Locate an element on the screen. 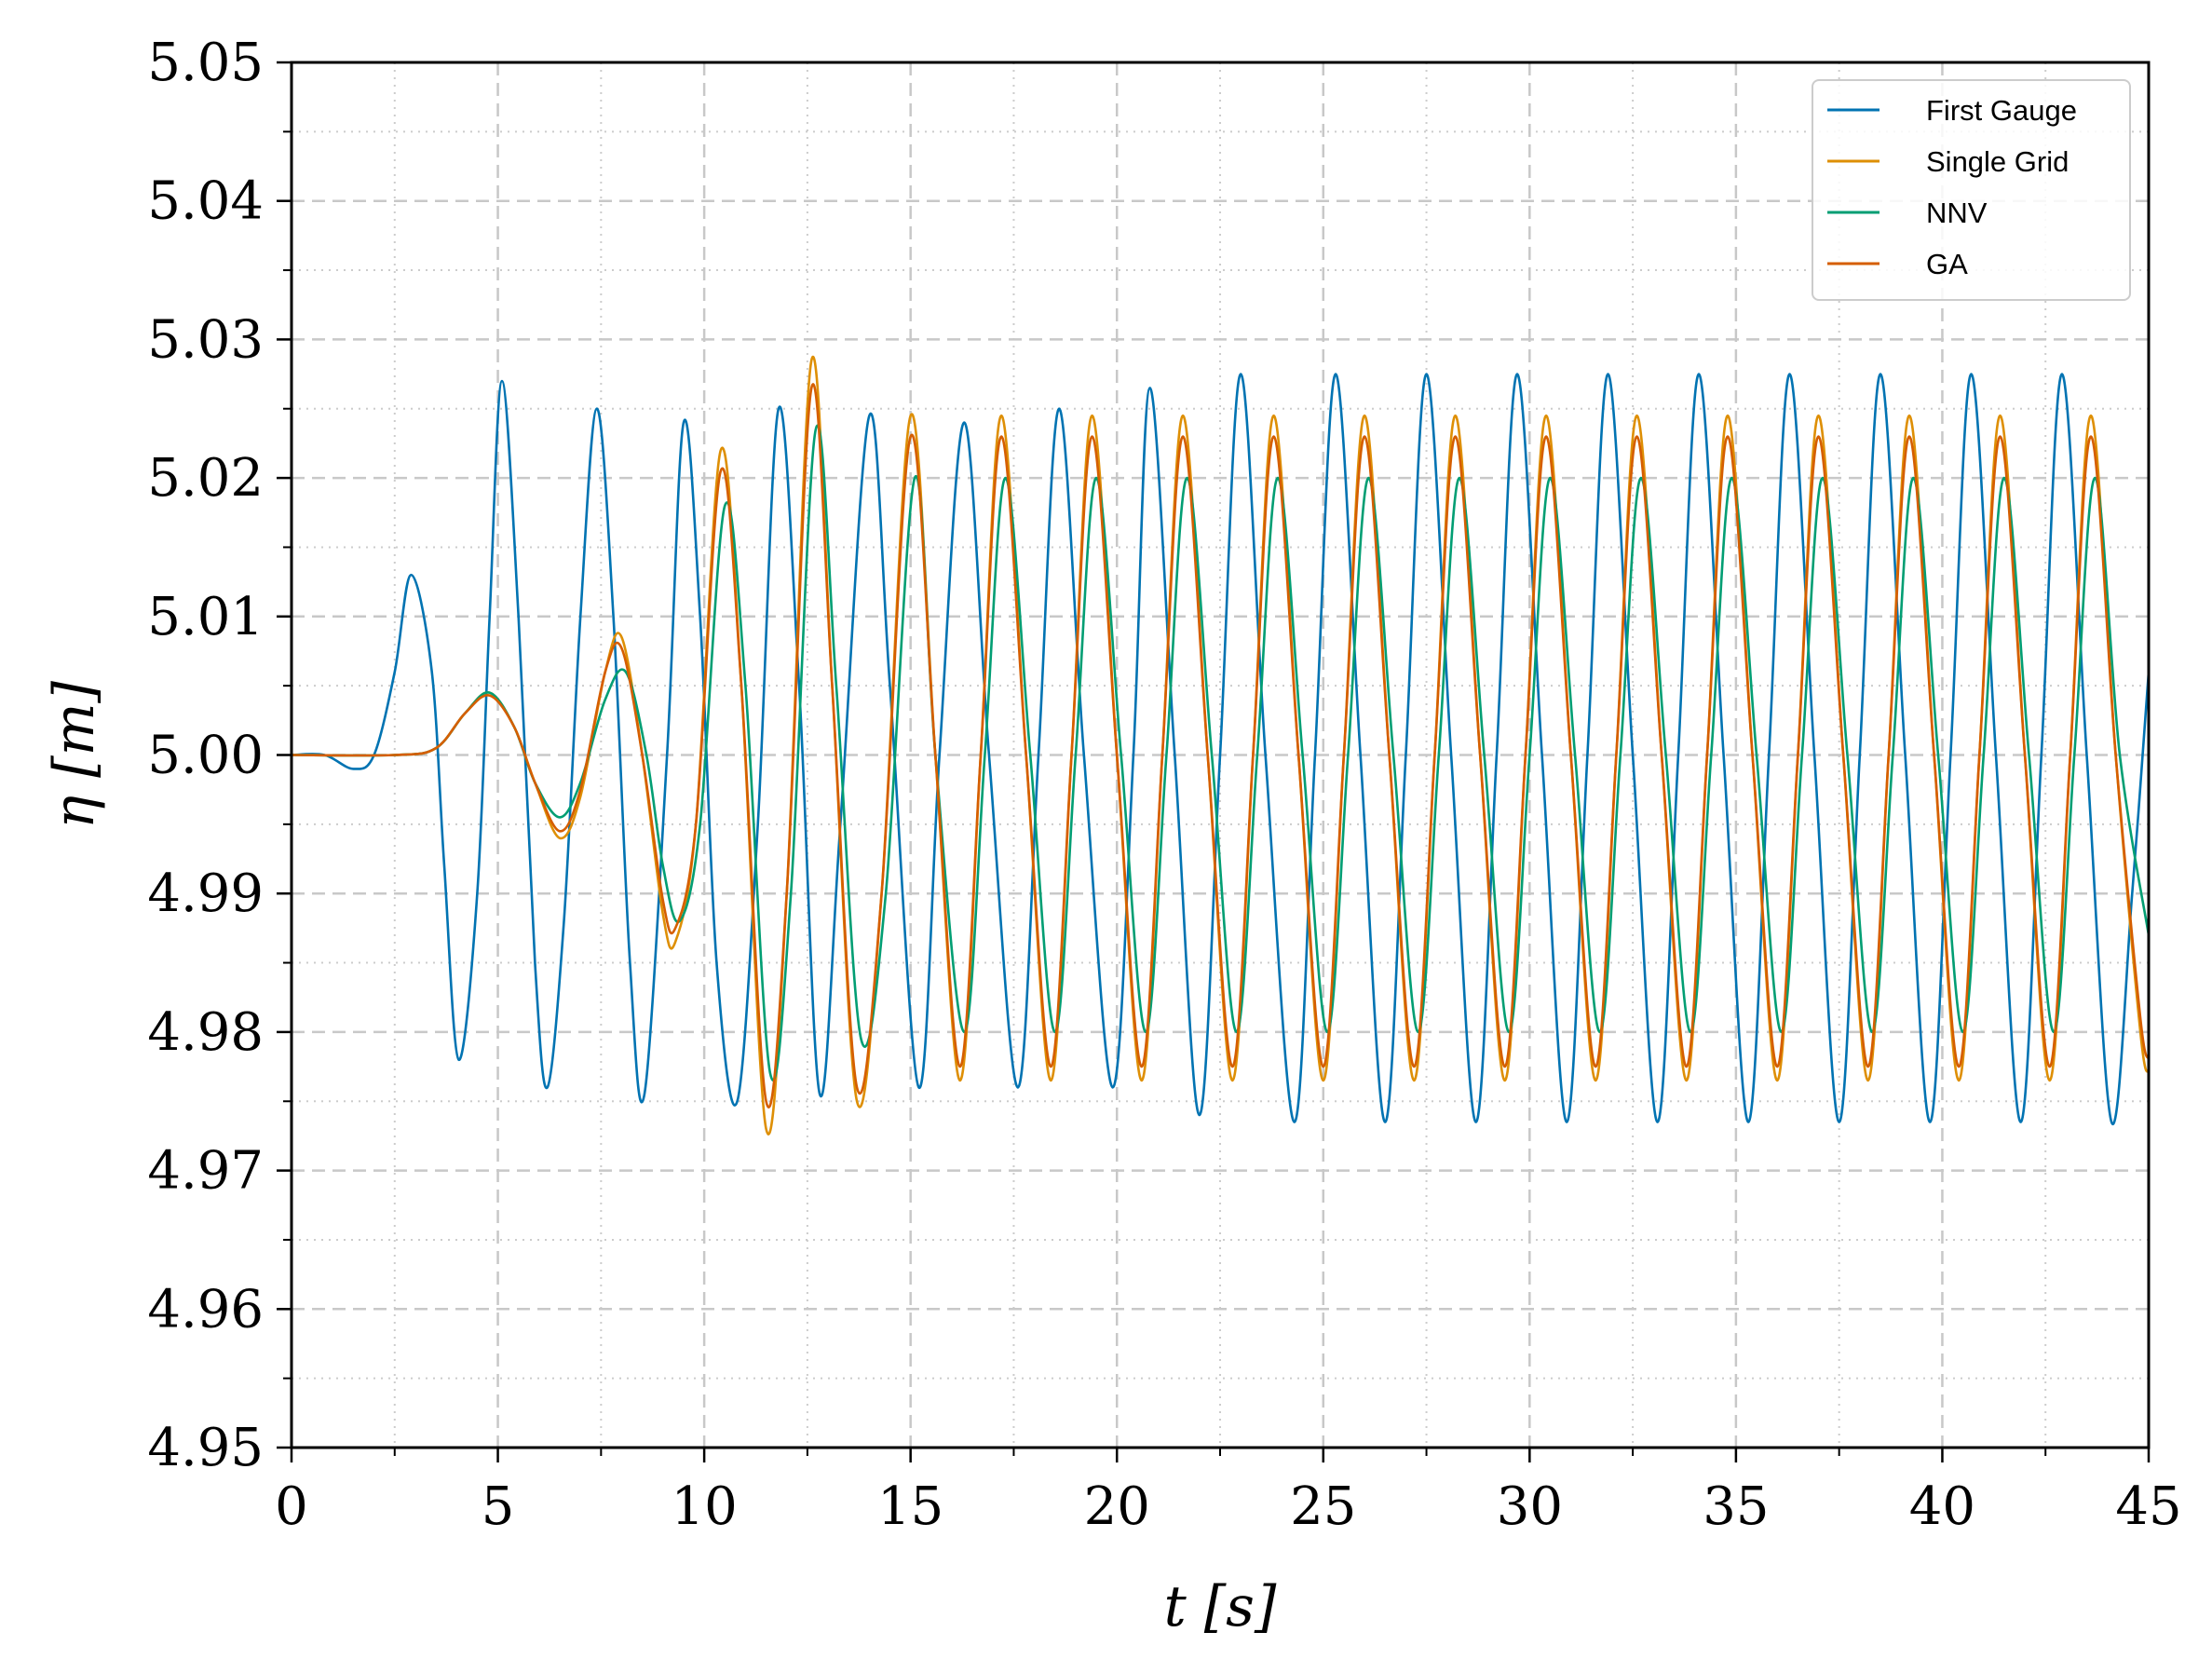 This screenshot has height=1673, width=2212. y-tick-label: 5.03 is located at coordinates (206, 339).